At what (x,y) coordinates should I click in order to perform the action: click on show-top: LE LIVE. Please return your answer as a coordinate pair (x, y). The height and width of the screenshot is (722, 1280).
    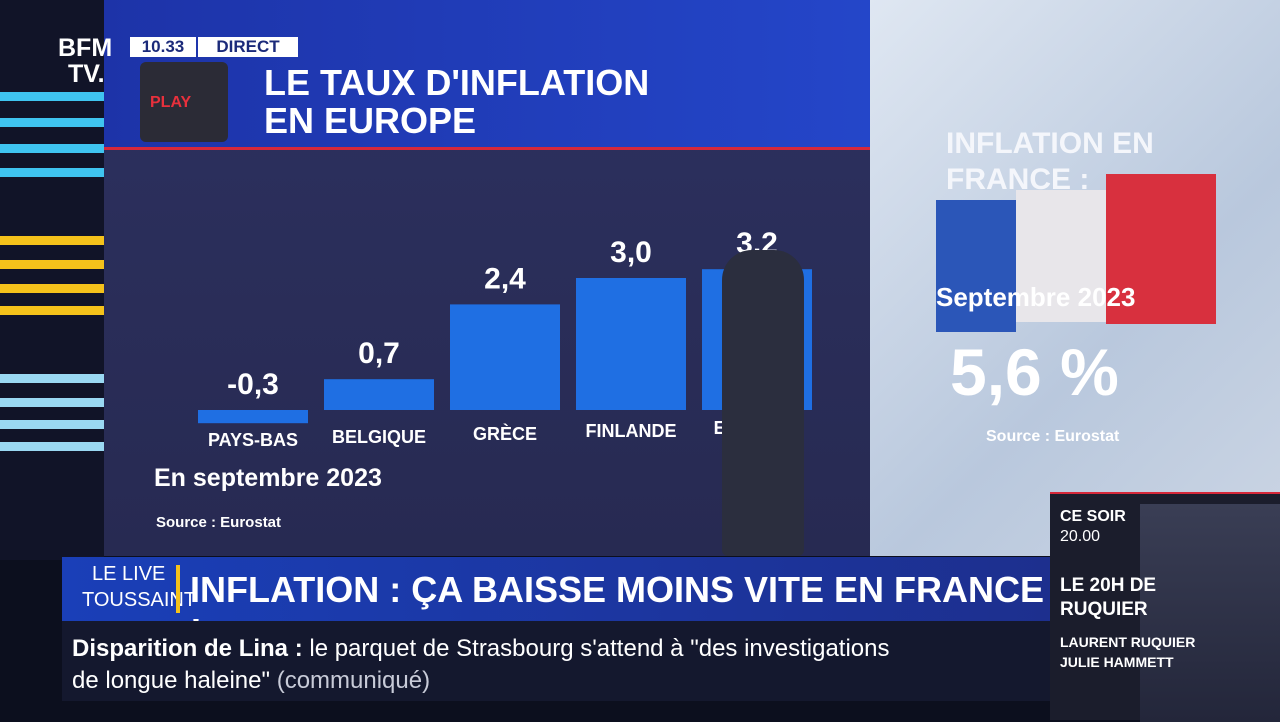
    Looking at the image, I should click on (129, 574).